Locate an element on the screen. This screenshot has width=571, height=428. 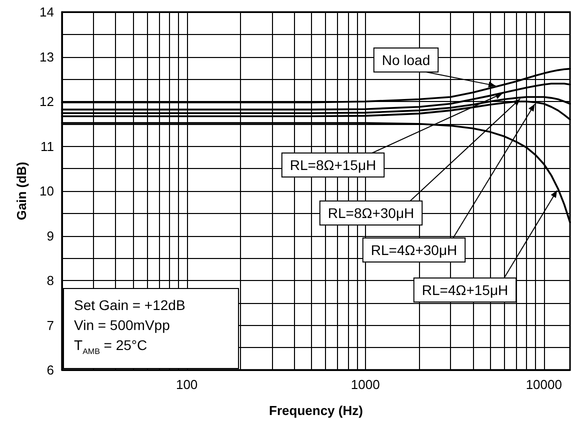
y-tick-label: 8 is located at coordinates (50, 280).